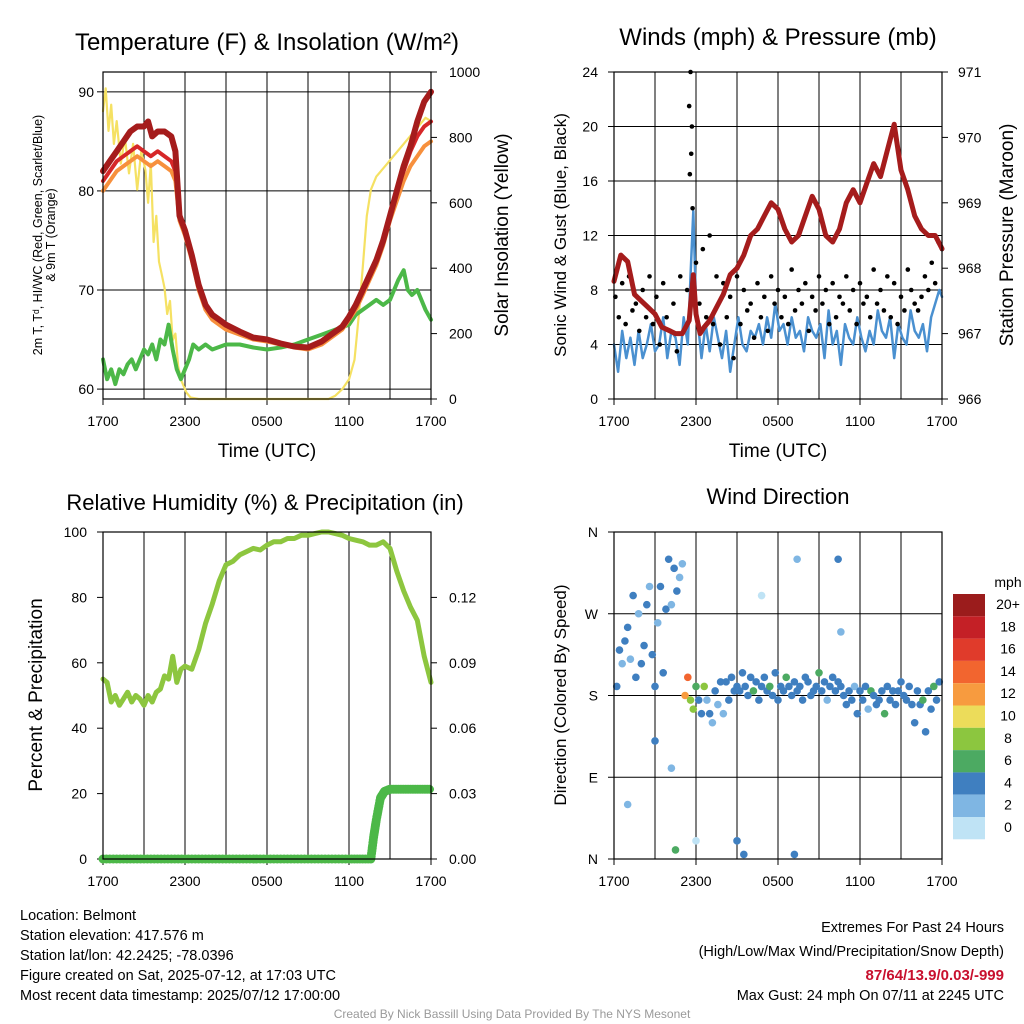  I want to click on wind-ytick-label: 12, so click(590, 236).